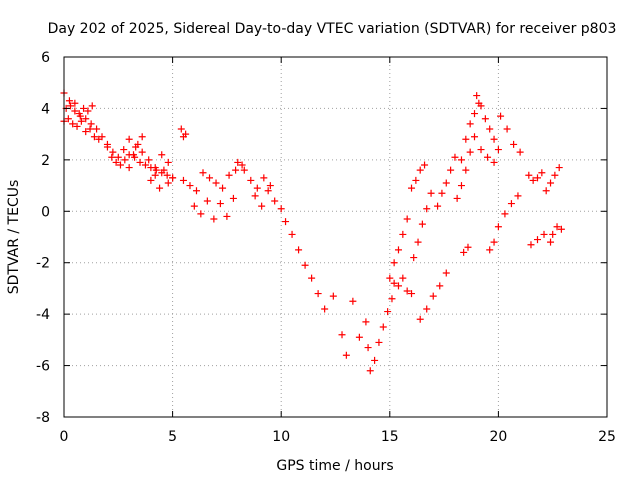 This screenshot has width=640, height=485. I want to click on series-tail-22-23h, so click(552, 179).